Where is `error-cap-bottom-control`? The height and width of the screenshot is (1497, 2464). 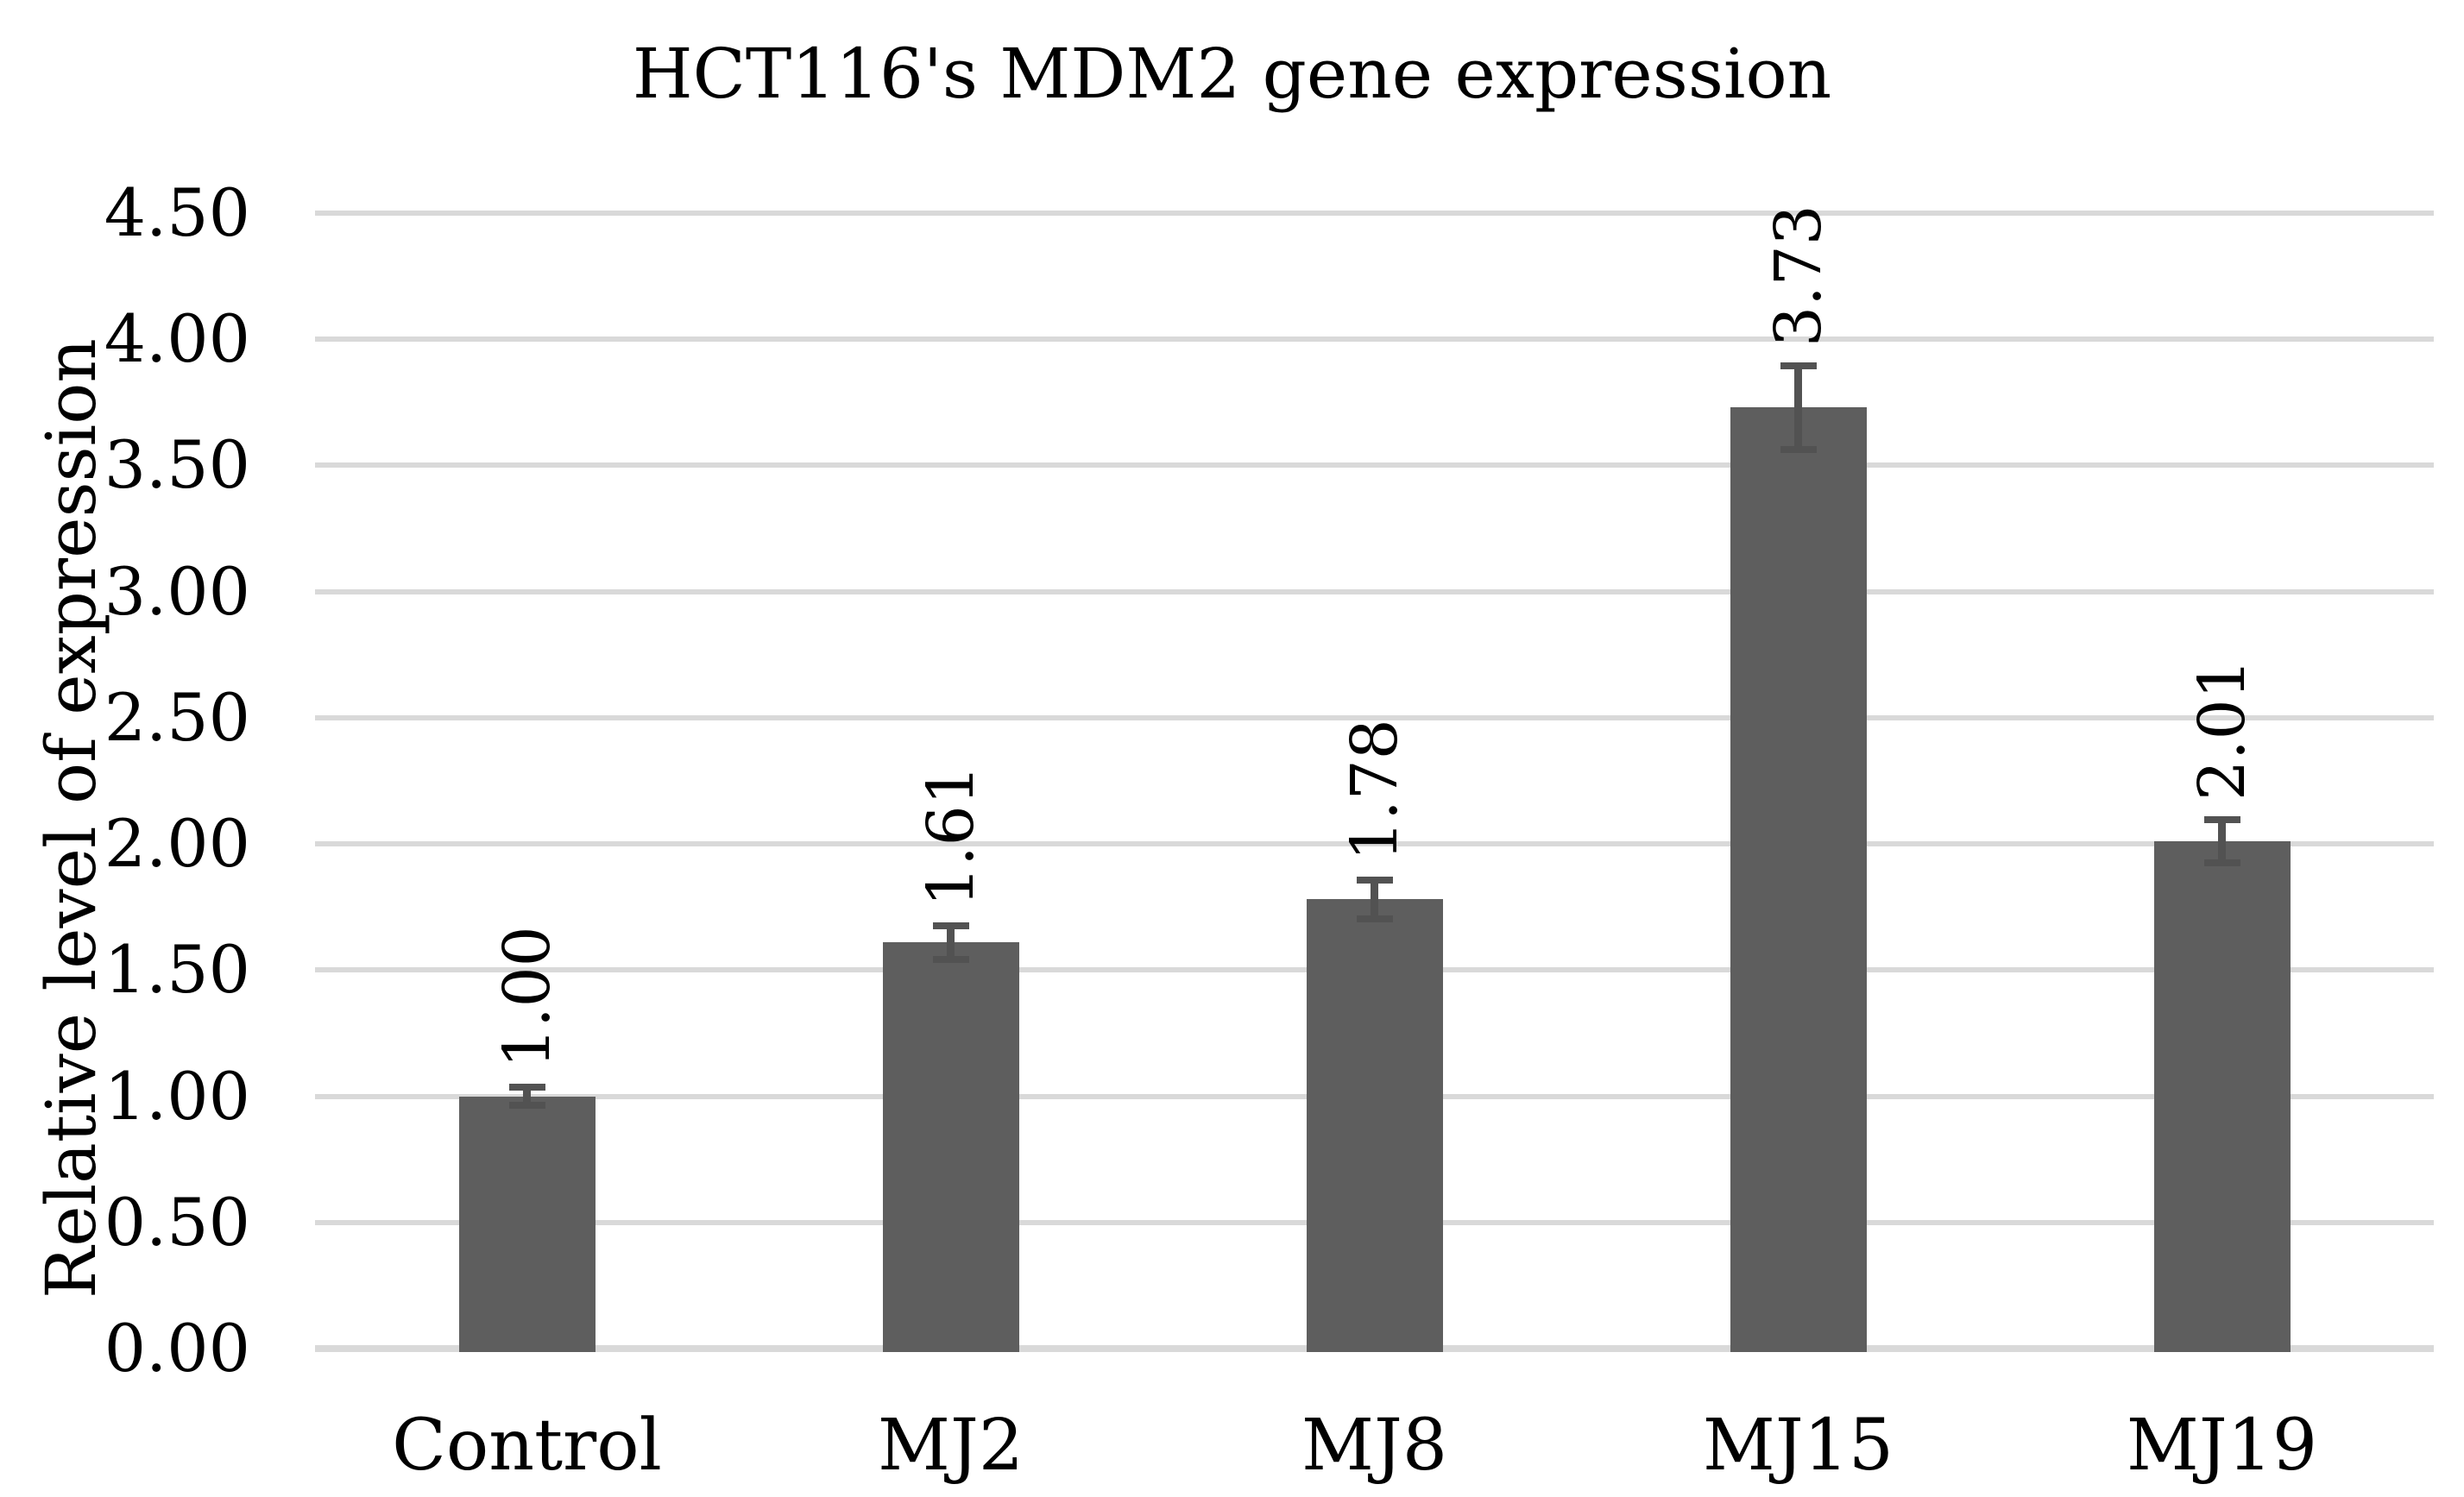
error-cap-bottom-control is located at coordinates (526, 1106).